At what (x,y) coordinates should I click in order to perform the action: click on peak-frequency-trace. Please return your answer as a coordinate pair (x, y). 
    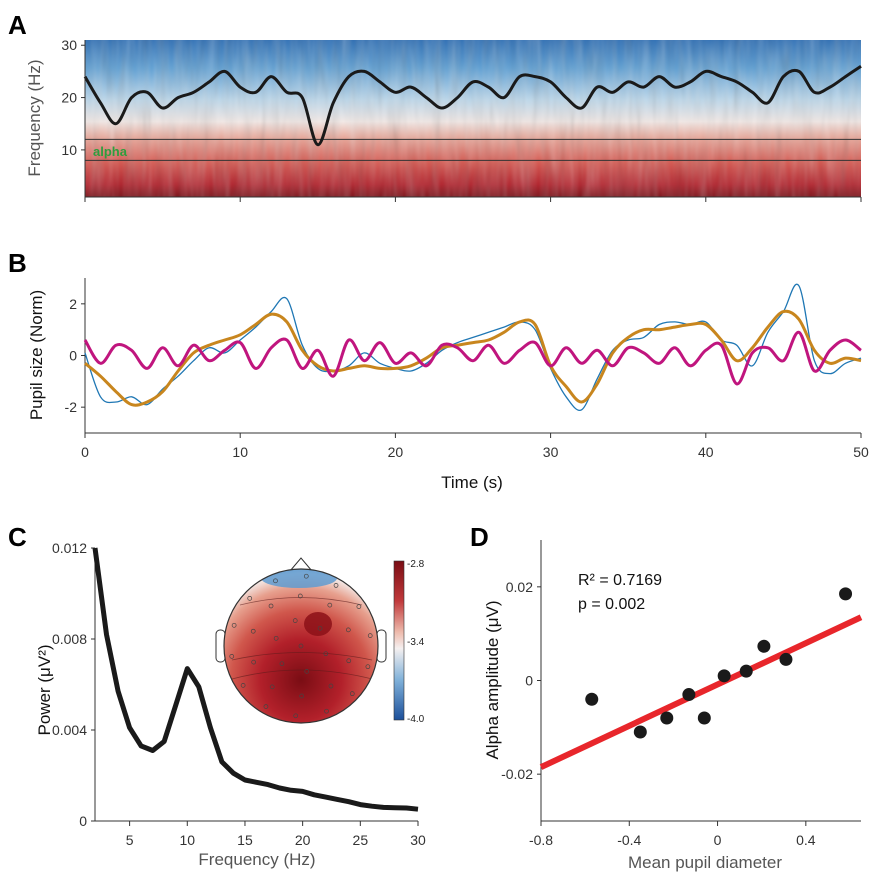
    Looking at the image, I should click on (472, 105).